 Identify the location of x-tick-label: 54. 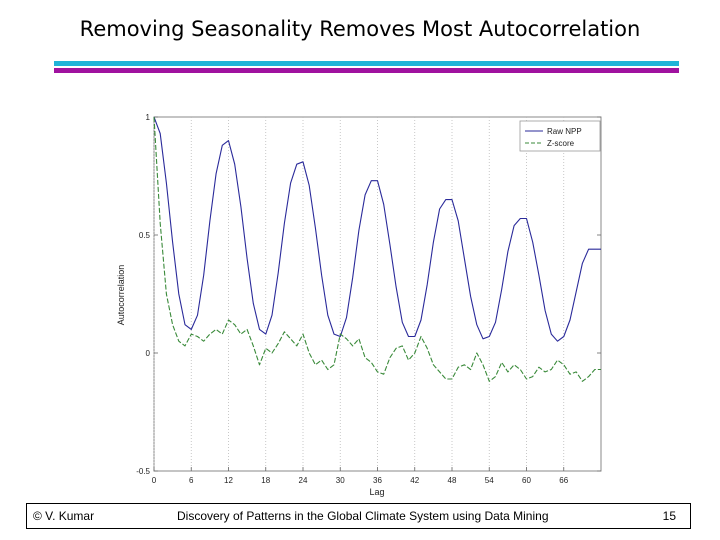
(489, 480).